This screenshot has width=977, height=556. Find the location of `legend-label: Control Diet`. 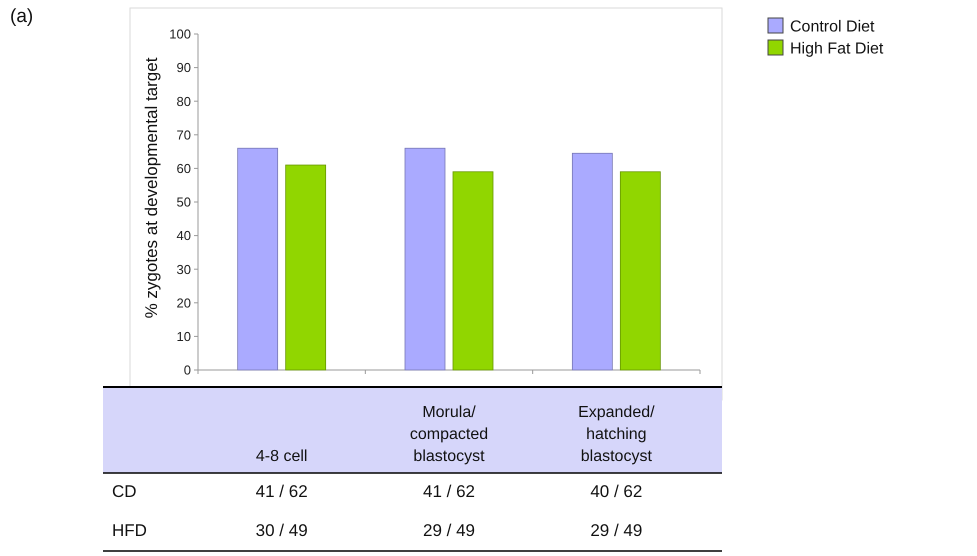

legend-label: Control Diet is located at coordinates (833, 27).